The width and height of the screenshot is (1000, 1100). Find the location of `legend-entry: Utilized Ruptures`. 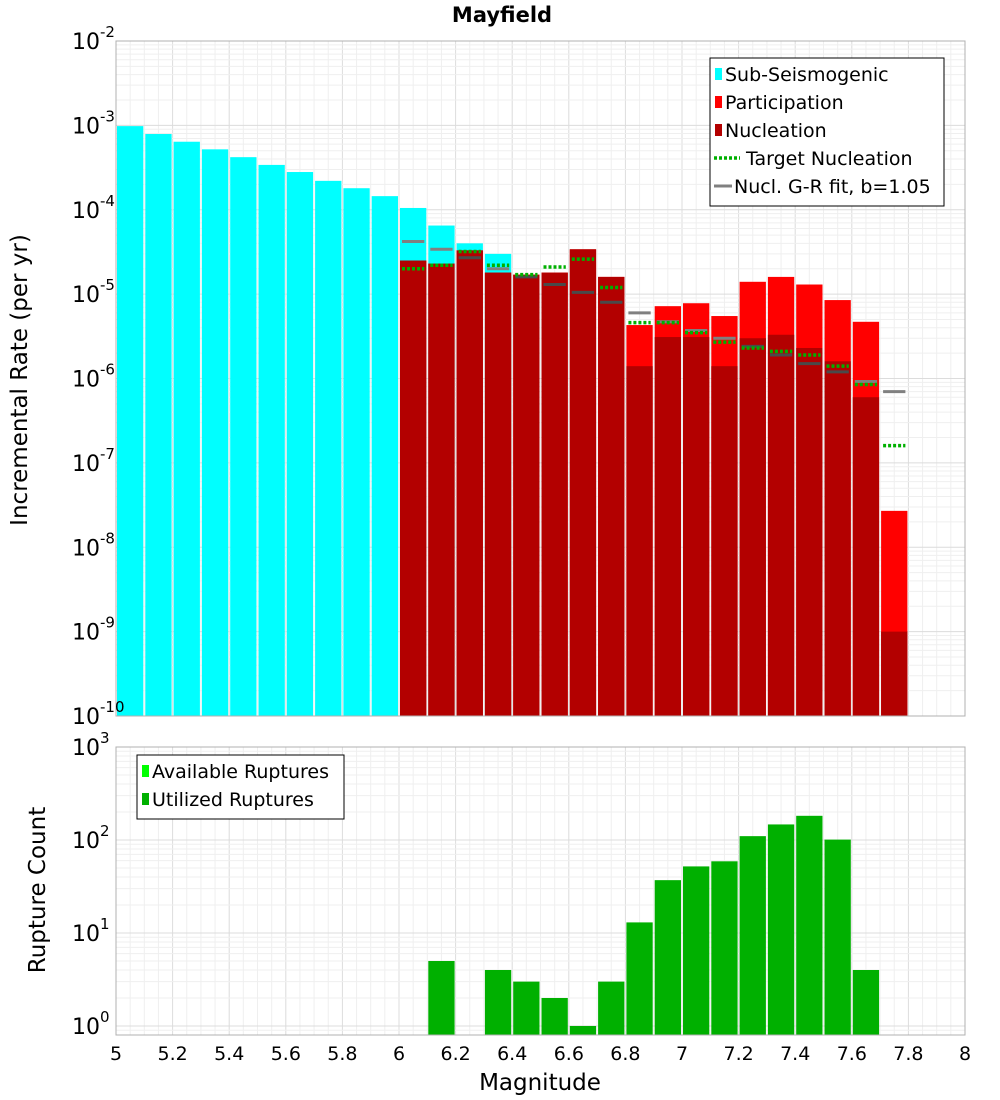

legend-entry: Utilized Ruptures is located at coordinates (228, 800).